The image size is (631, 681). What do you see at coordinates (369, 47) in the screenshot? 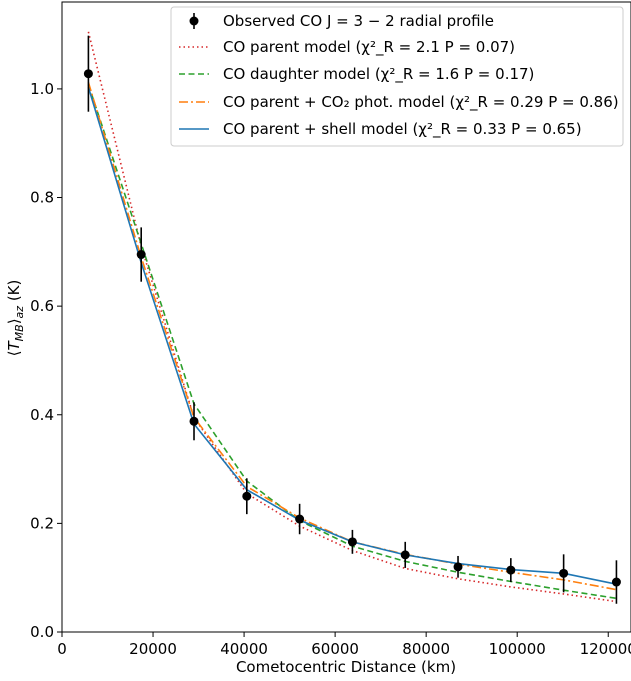
I see `legend-entry-1: CO parent model (χ²_R = 2.1 P = 0.07)` at bounding box center [369, 47].